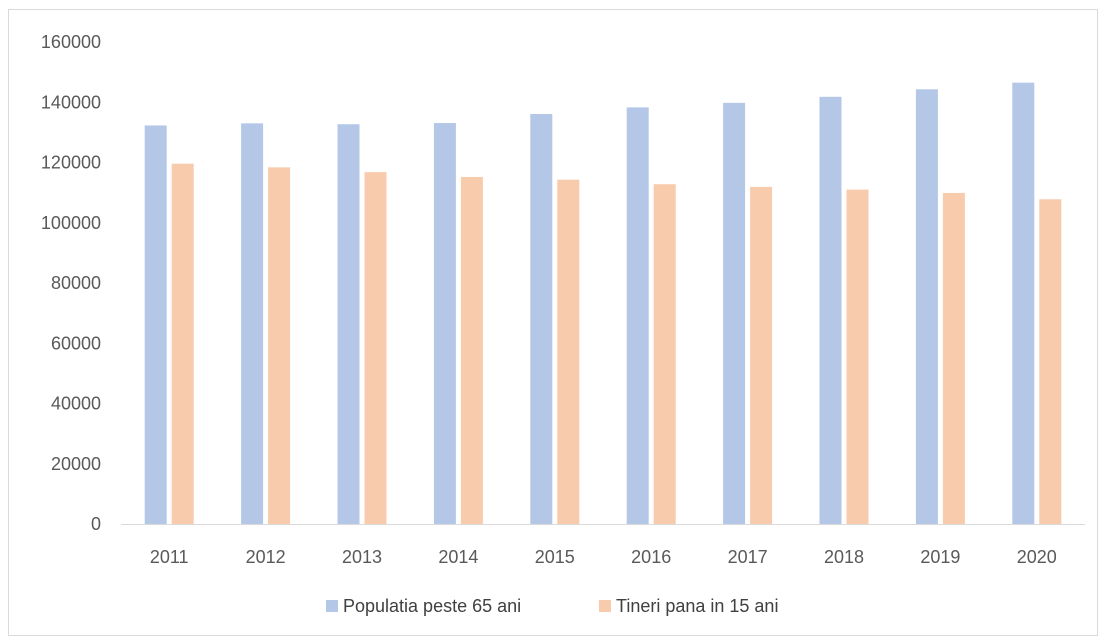  I want to click on x-tick-label: 2017, so click(748, 557).